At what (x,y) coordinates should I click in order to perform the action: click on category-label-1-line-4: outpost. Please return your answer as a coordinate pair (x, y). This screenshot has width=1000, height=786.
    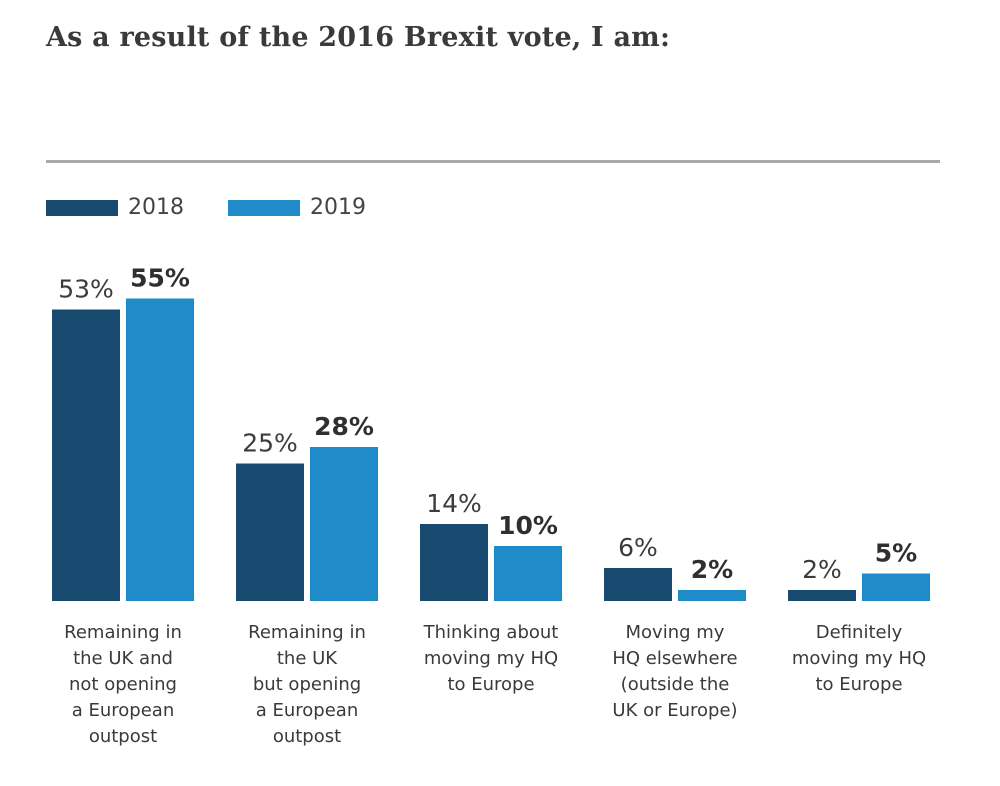
    Looking at the image, I should click on (307, 736).